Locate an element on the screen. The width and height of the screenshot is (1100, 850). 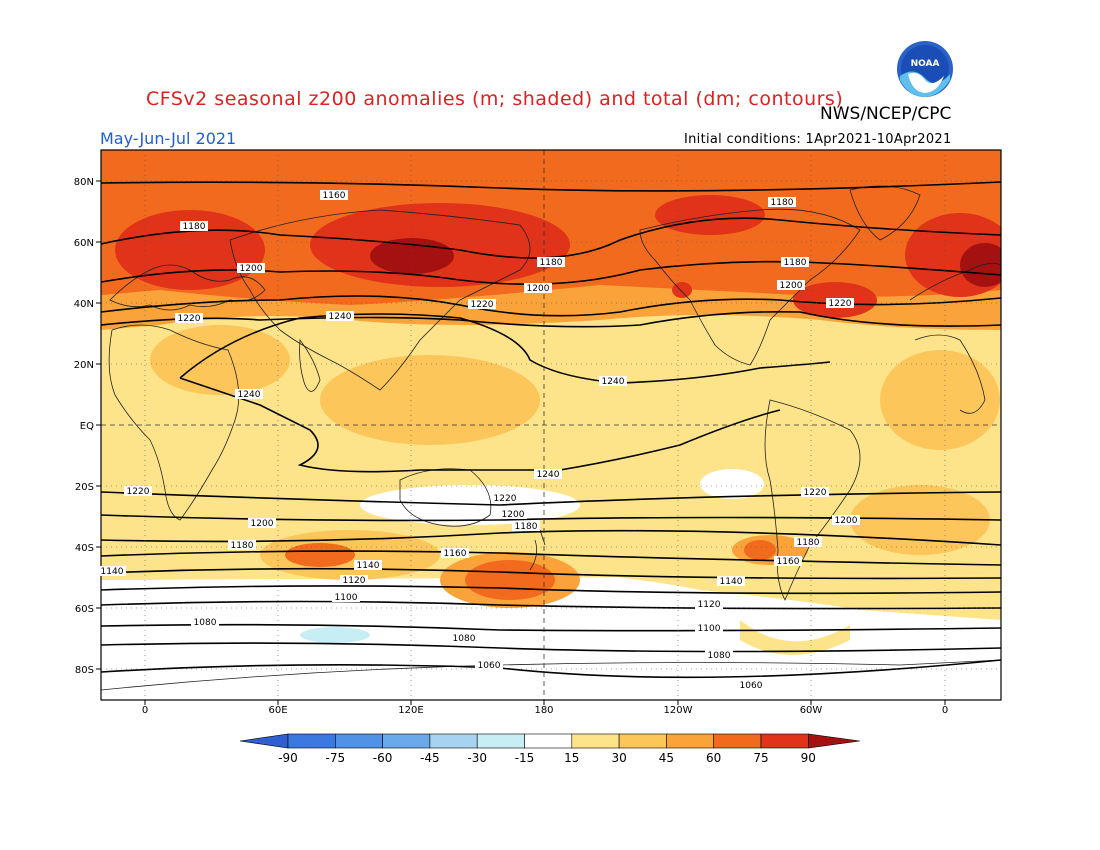
lon-label: 60W is located at coordinates (811, 710).